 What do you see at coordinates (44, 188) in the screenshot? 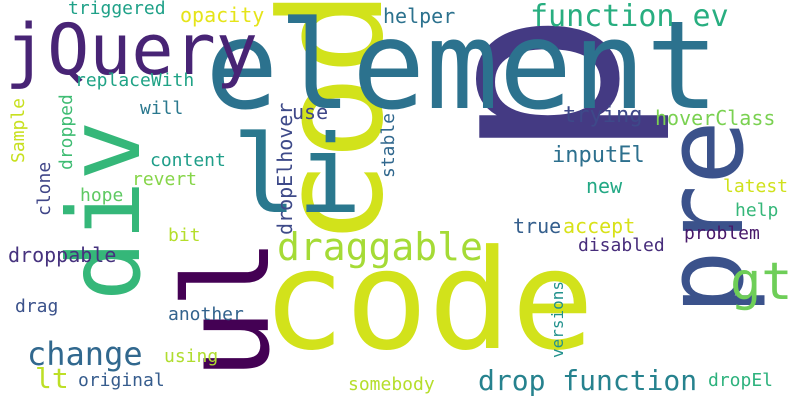
I see `word-clone: clone` at bounding box center [44, 188].